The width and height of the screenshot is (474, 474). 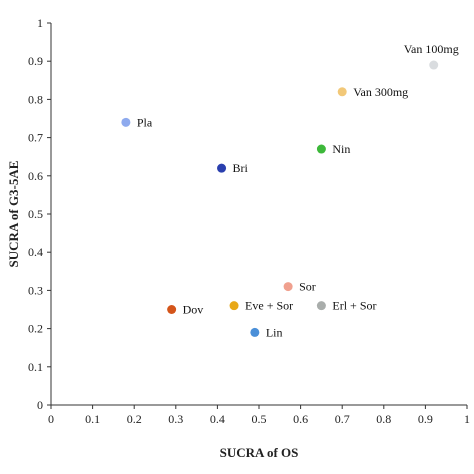 I want to click on point-label: Pla, so click(x=145, y=122).